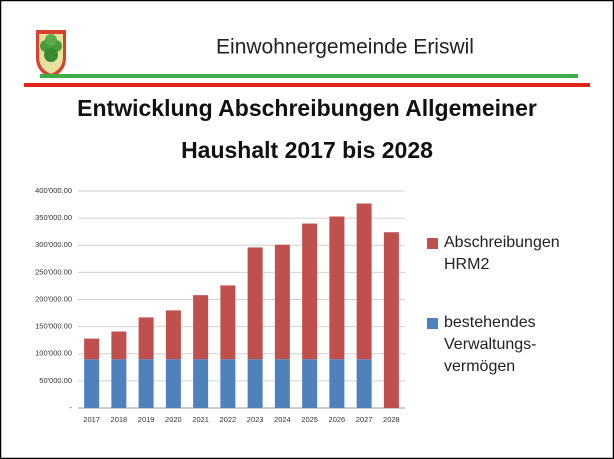 This screenshot has width=614, height=459. I want to click on x-tick-label: 2026, so click(337, 419).